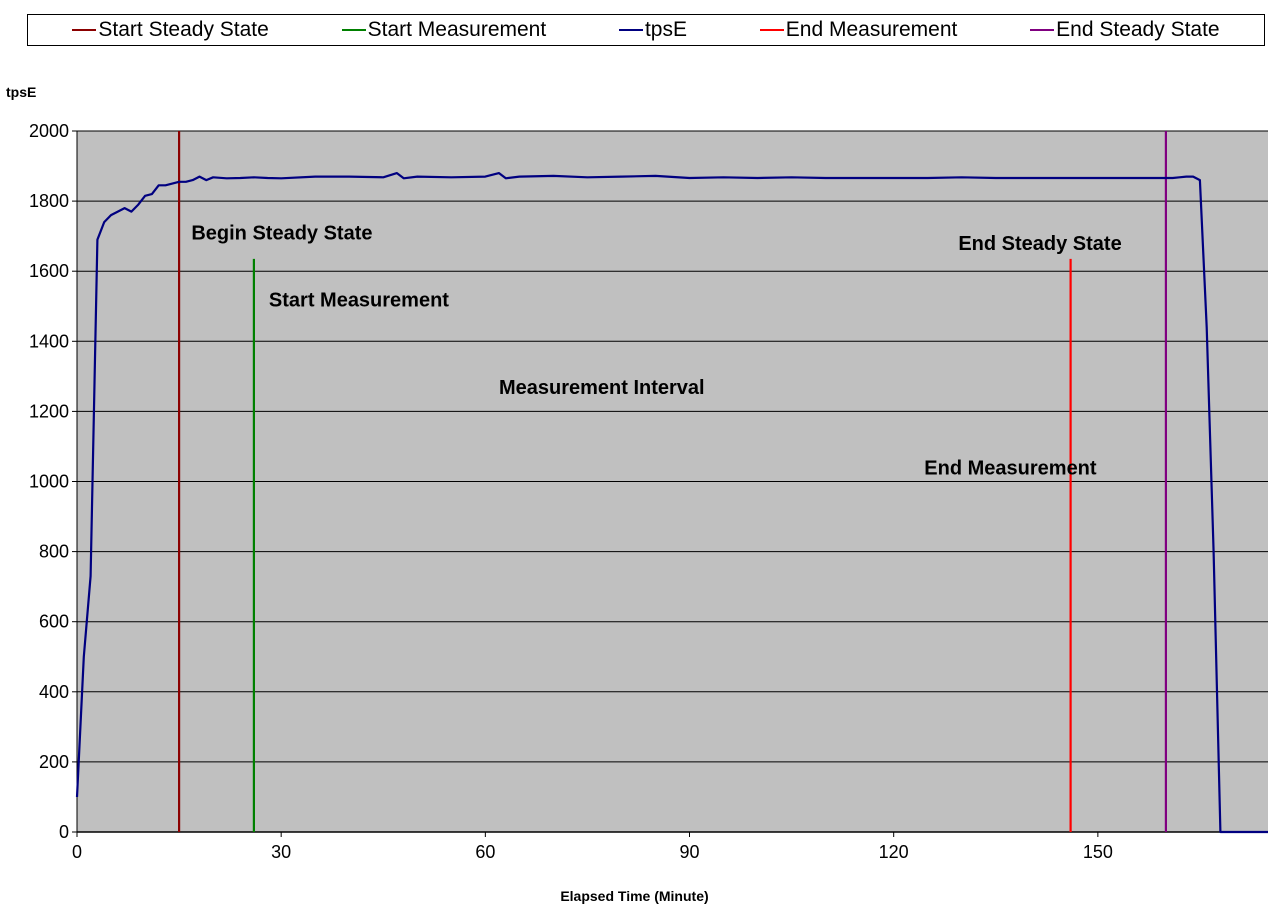  I want to click on y-tick-label-0: 0, so click(64, 832).